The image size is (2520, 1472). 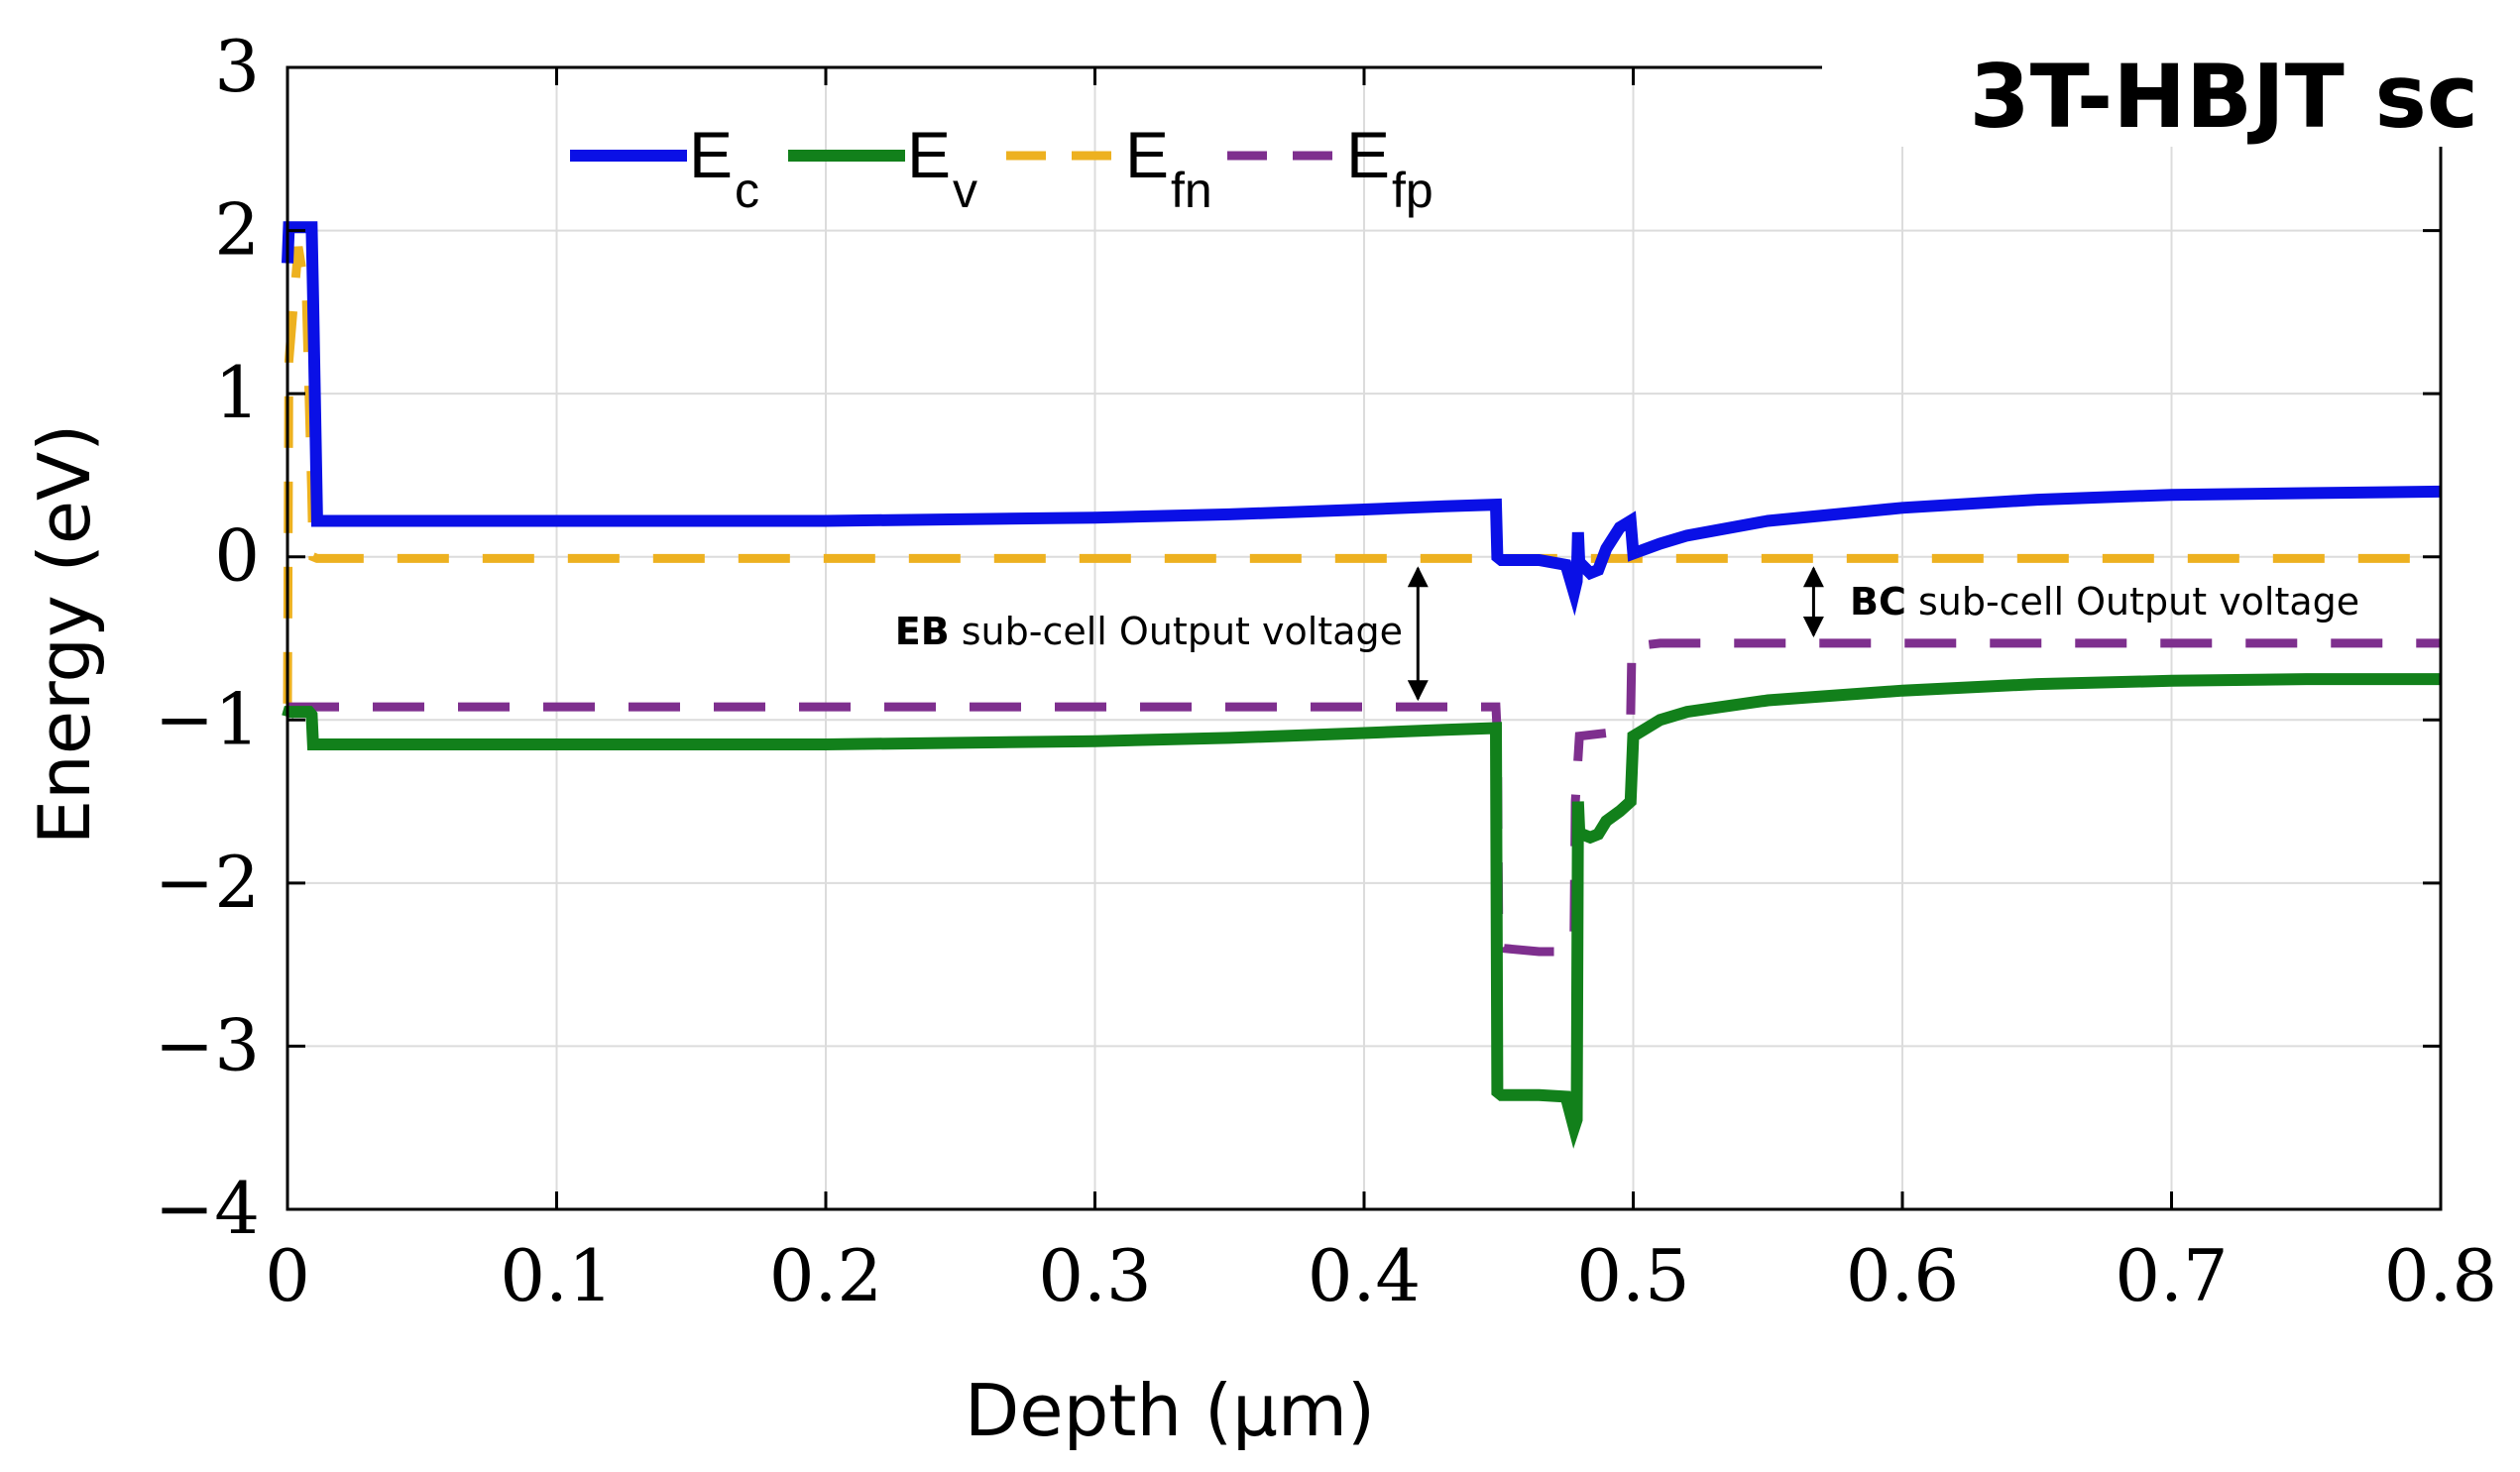 I want to click on x-tick-labels: 0 0.1 0.2 0.3 0.4 0.5 0.6 0.7 0.8, so click(x=1381, y=1275).